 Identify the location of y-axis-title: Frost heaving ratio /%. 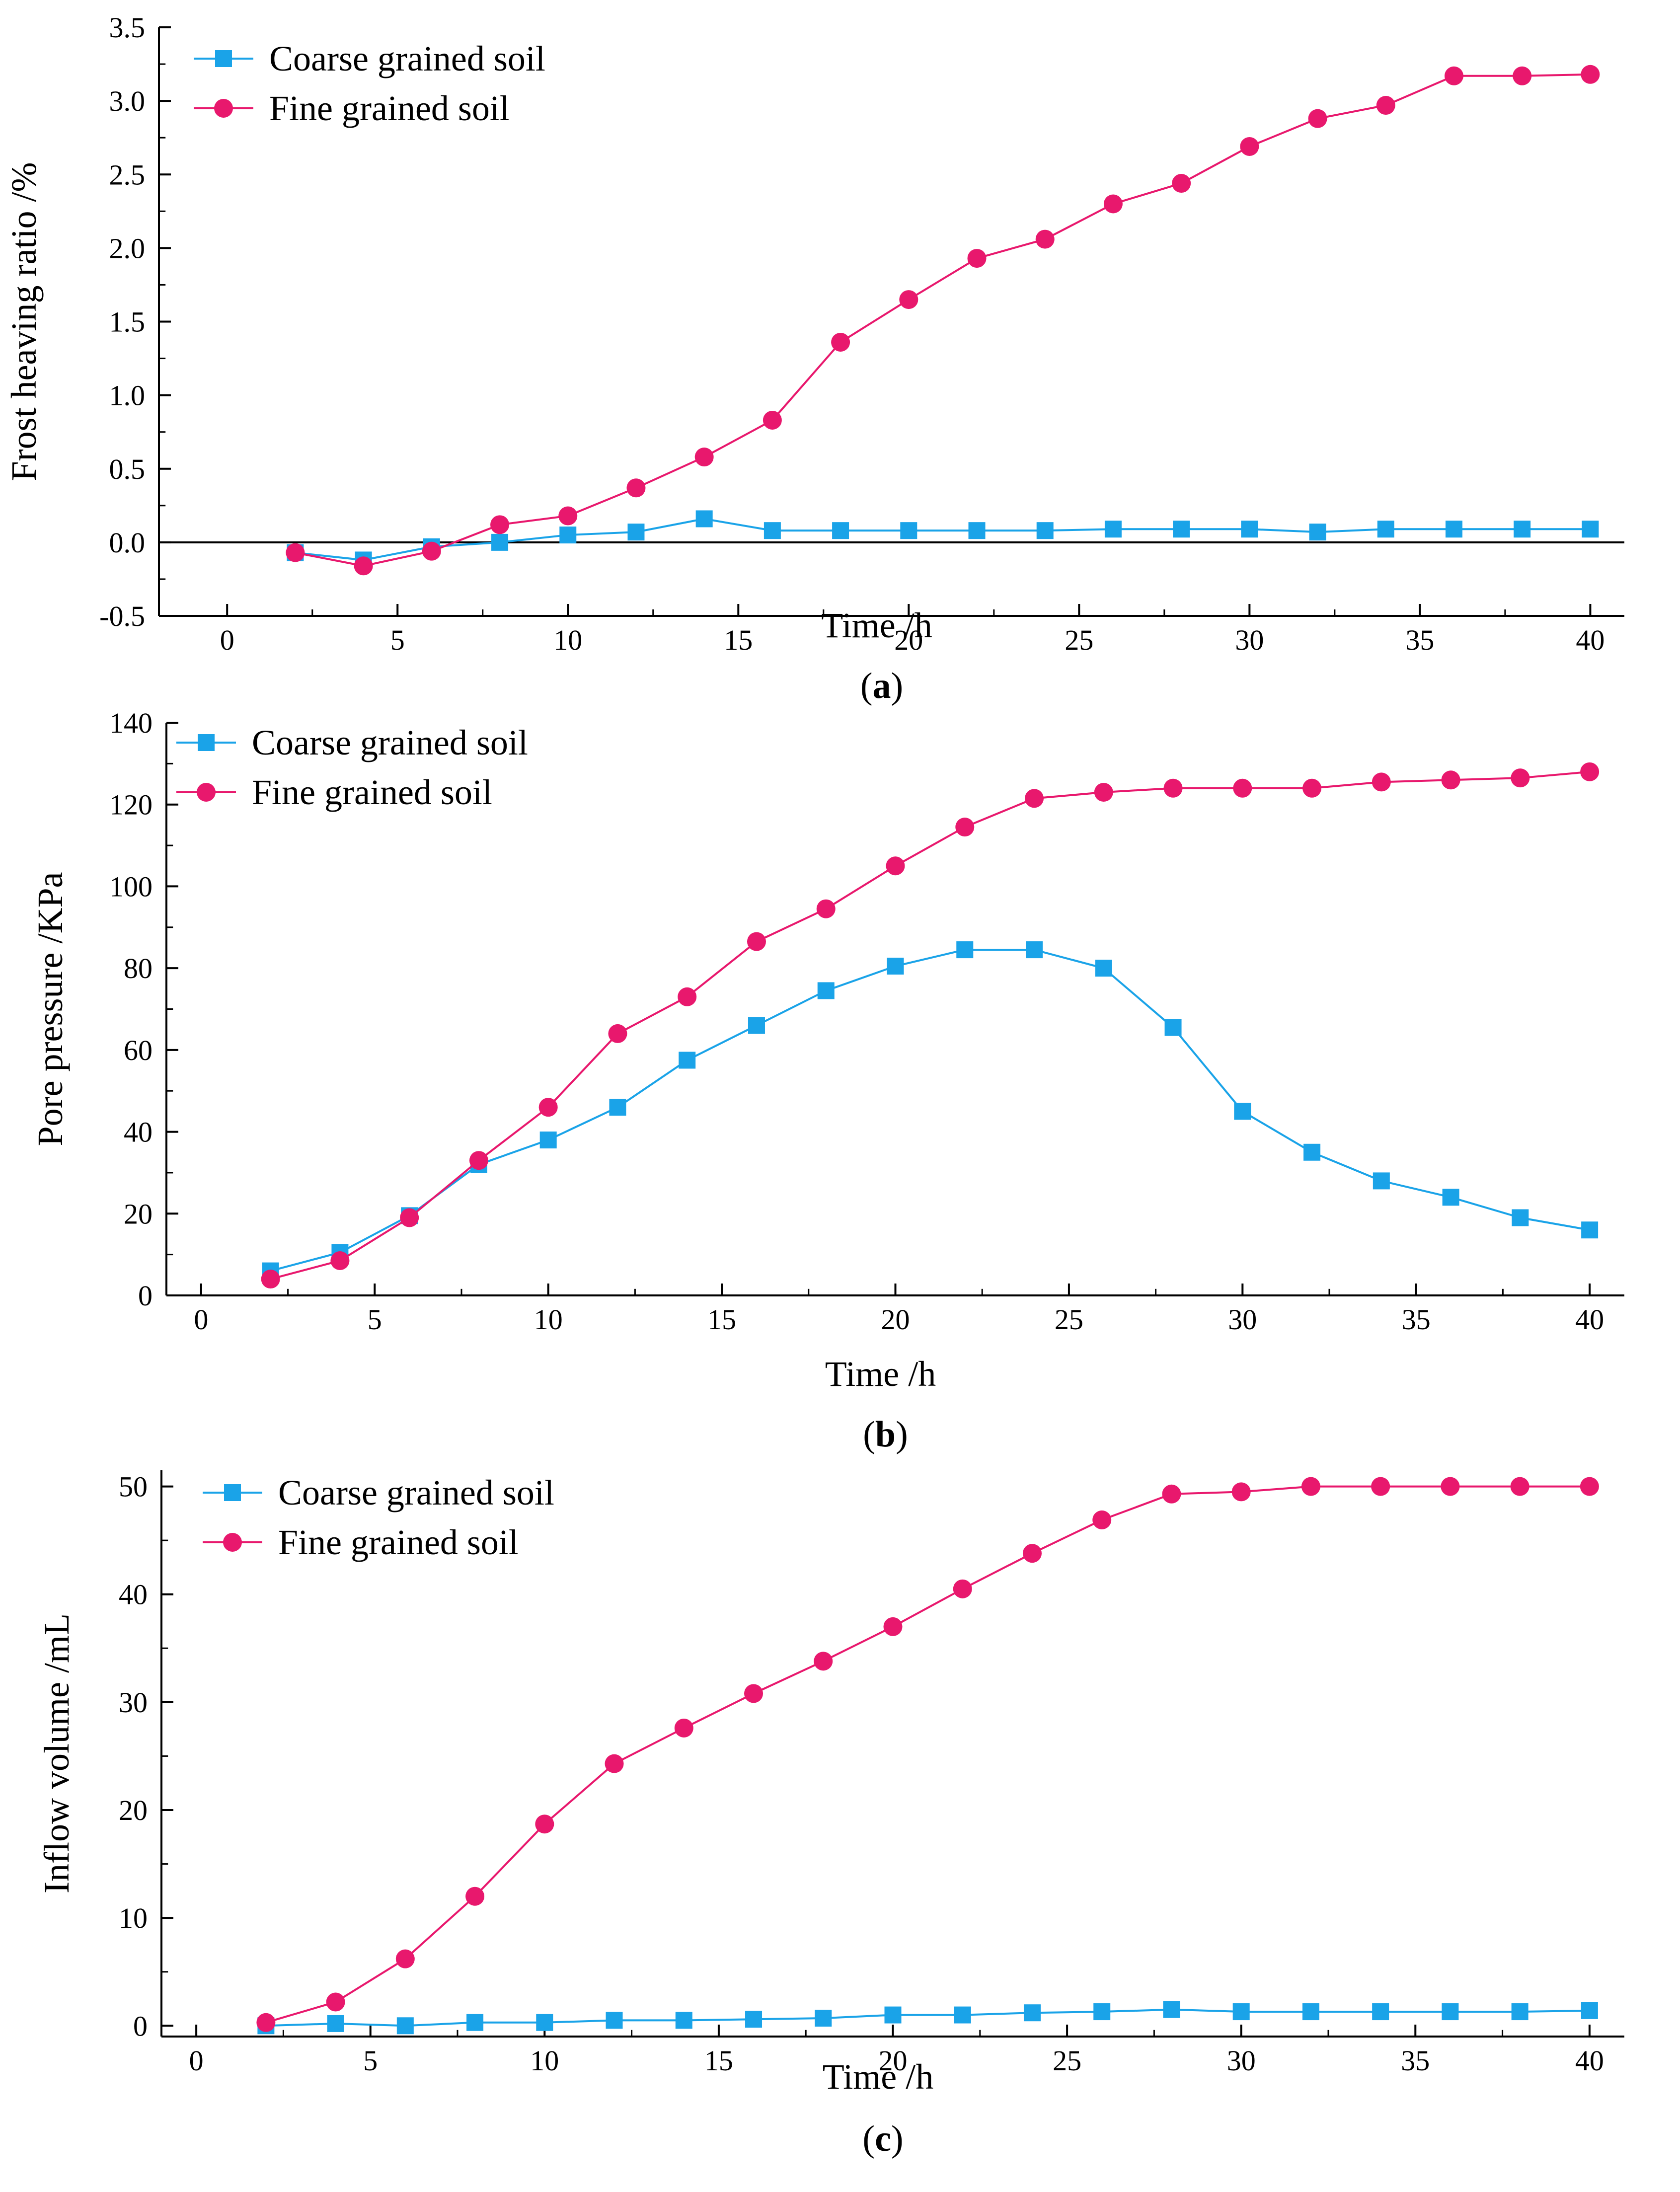
(24, 321).